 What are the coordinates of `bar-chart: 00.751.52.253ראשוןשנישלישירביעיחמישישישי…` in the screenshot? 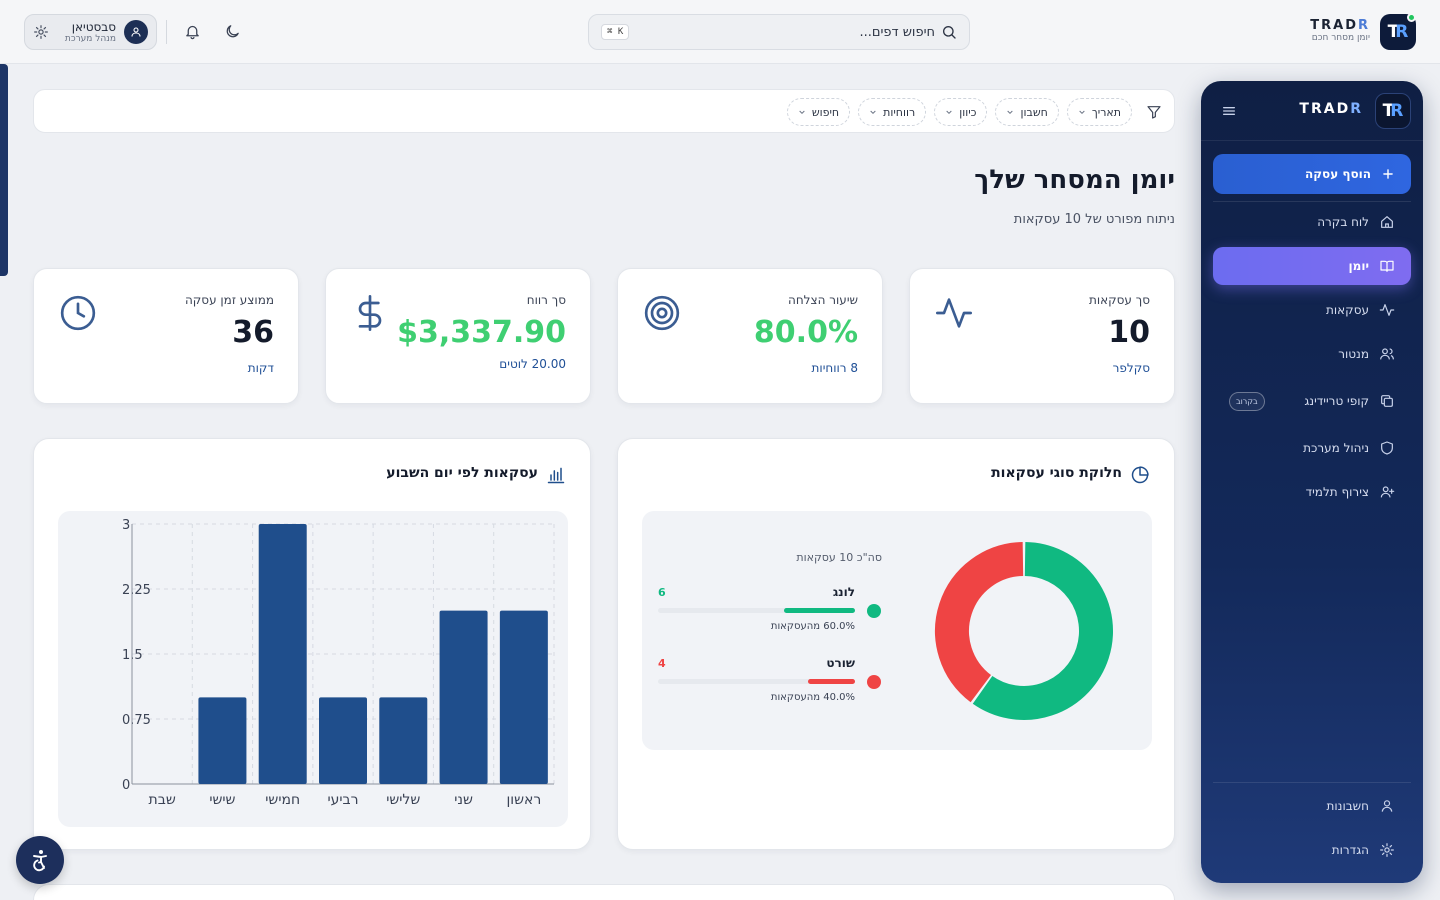 It's located at (338, 663).